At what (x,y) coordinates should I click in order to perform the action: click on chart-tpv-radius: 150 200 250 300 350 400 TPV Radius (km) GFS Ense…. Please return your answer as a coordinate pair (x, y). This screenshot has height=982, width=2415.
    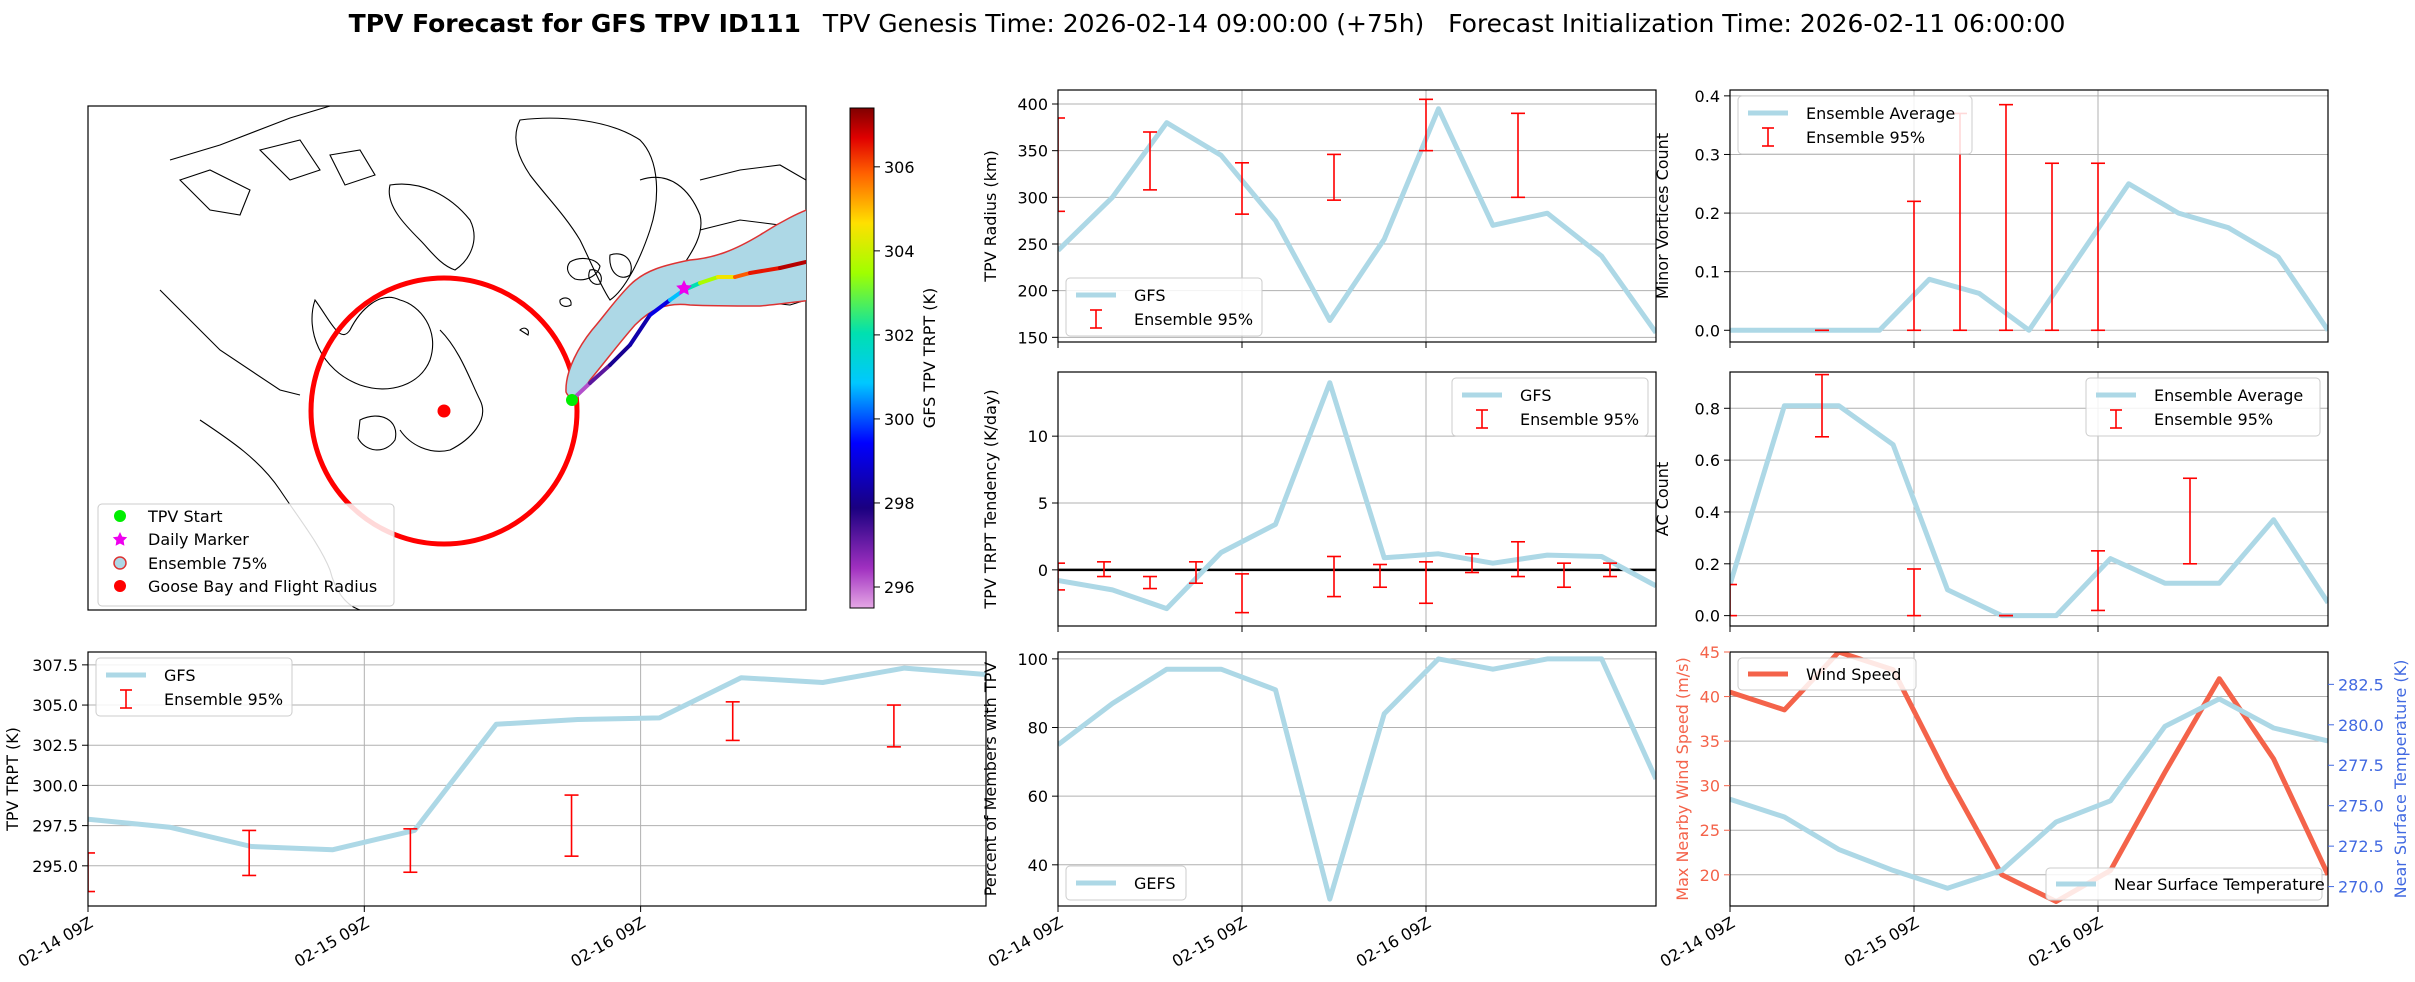
    Looking at the image, I should click on (1319, 218).